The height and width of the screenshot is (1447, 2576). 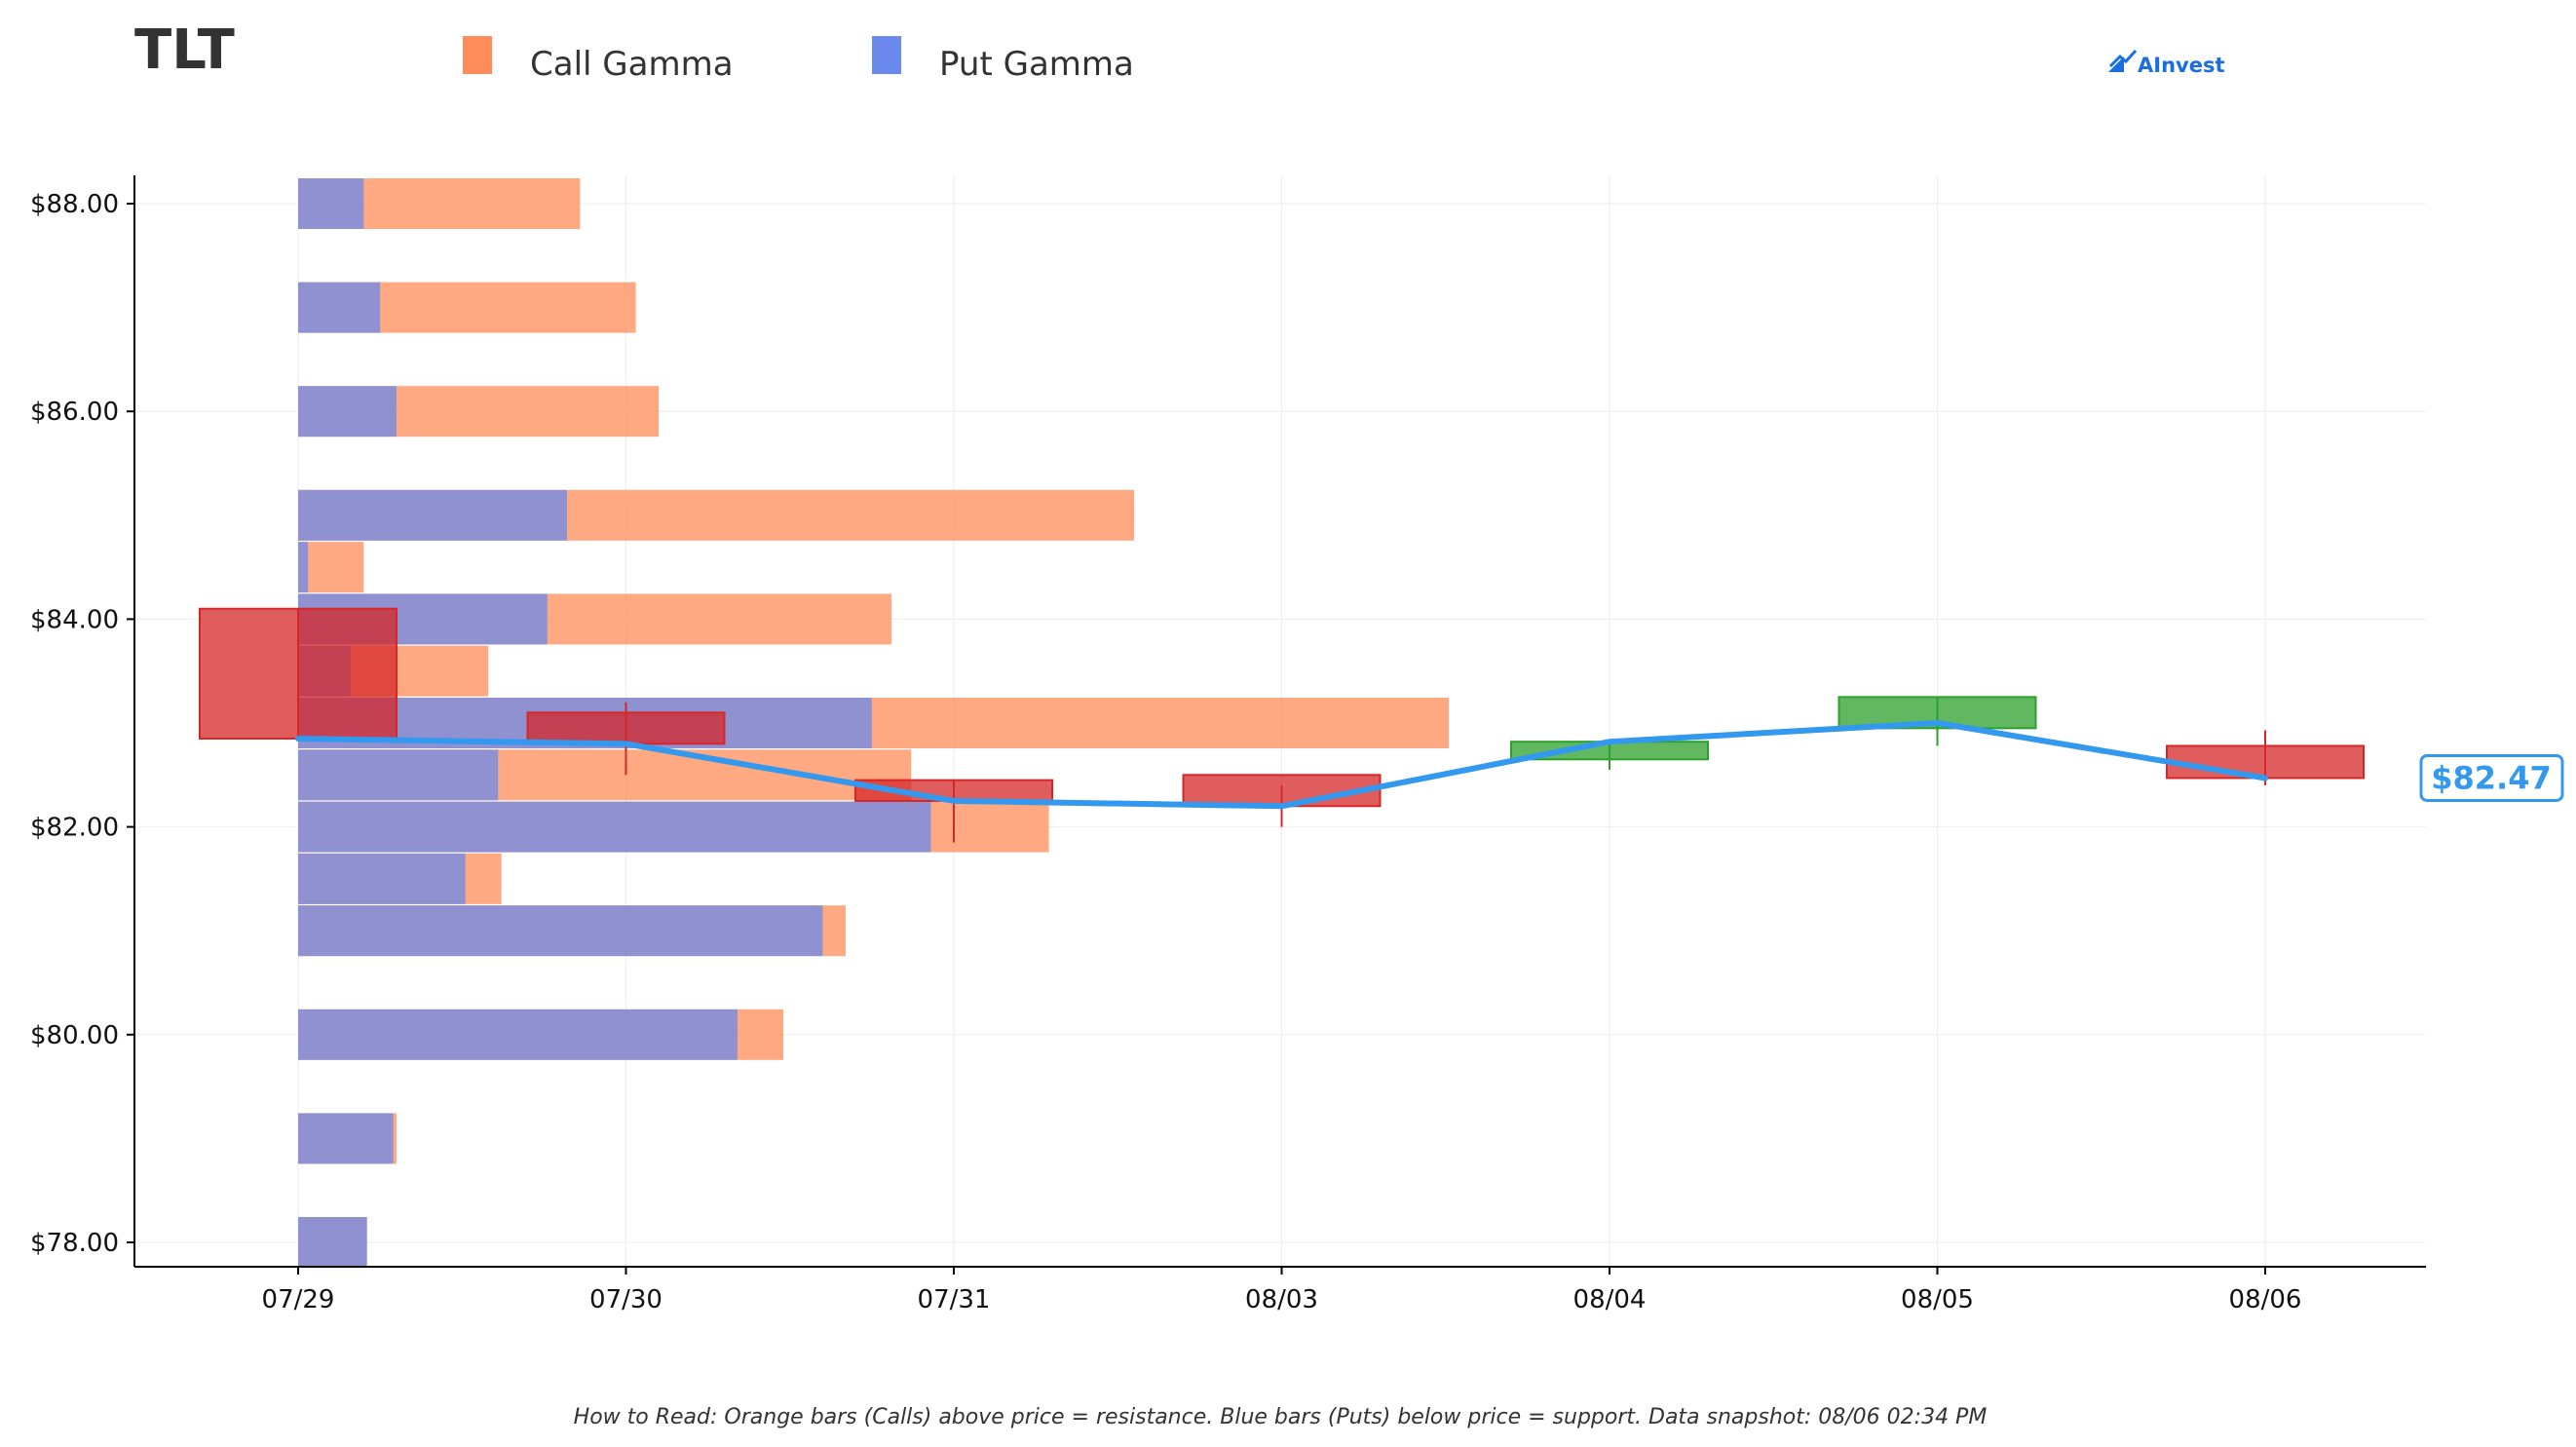 I want to click on price-line-path, so click(x=1281, y=765).